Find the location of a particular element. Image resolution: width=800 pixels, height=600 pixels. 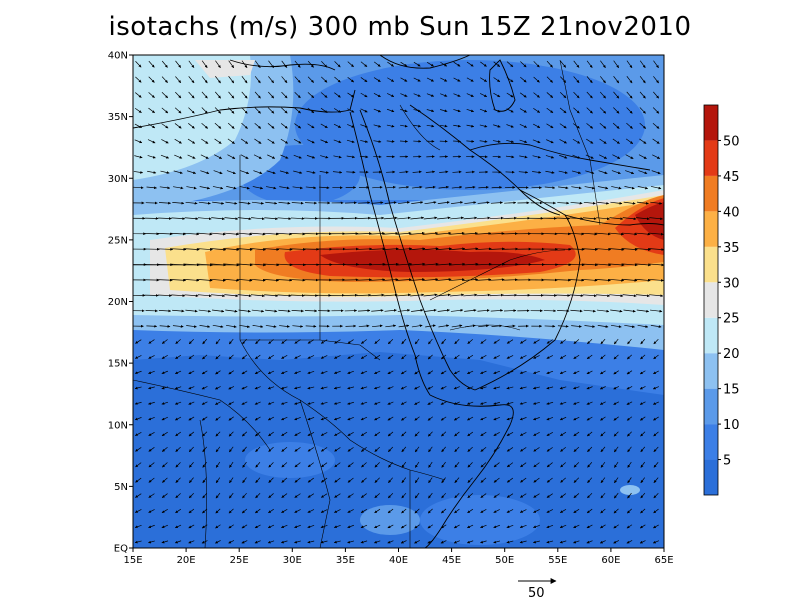

colorbar-label: 25 is located at coordinates (731, 319).